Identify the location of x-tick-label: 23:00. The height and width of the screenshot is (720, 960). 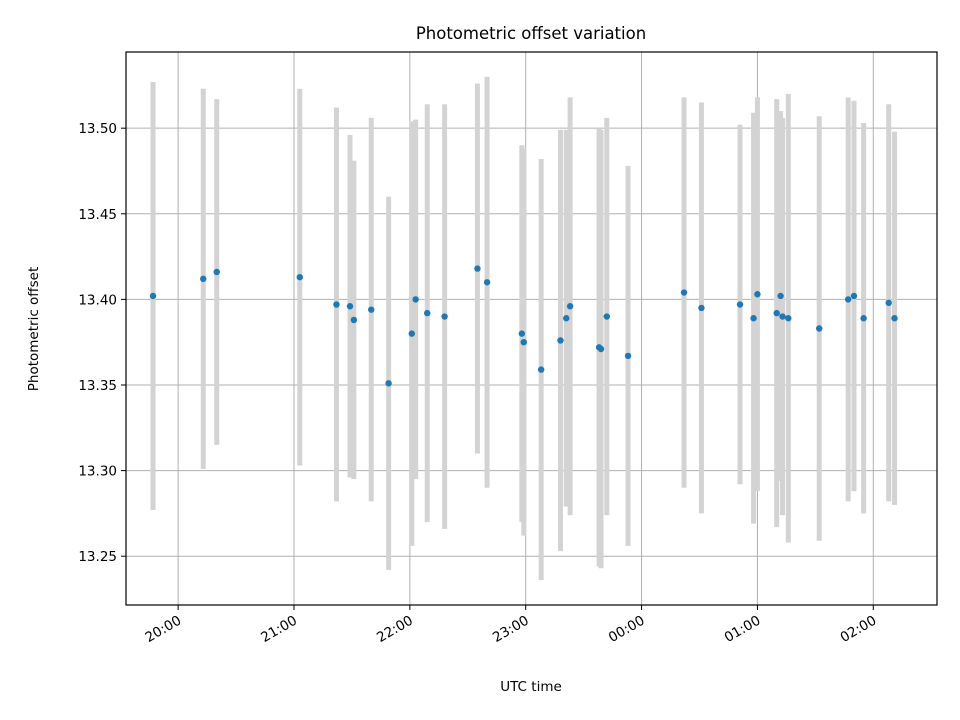
(511, 629).